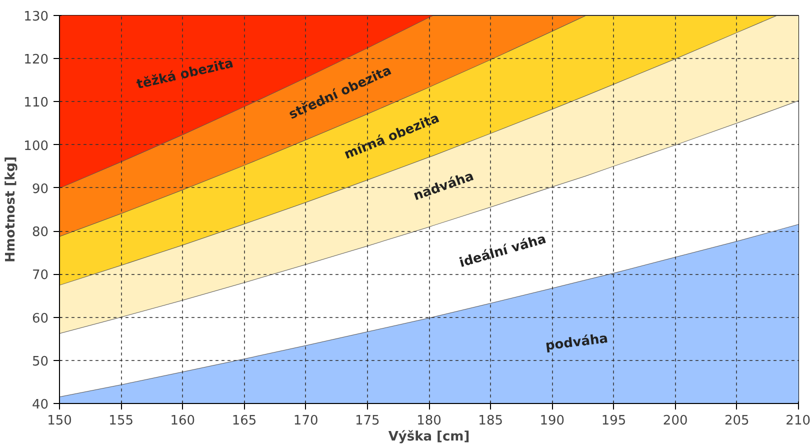  I want to click on x-tick-label: 180, so click(429, 421).